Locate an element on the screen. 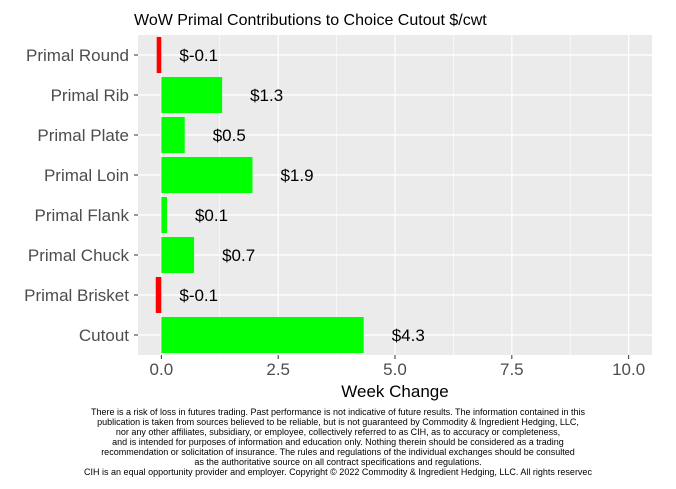 The height and width of the screenshot is (489, 676). x-tick-label: 5.0 is located at coordinates (395, 369).